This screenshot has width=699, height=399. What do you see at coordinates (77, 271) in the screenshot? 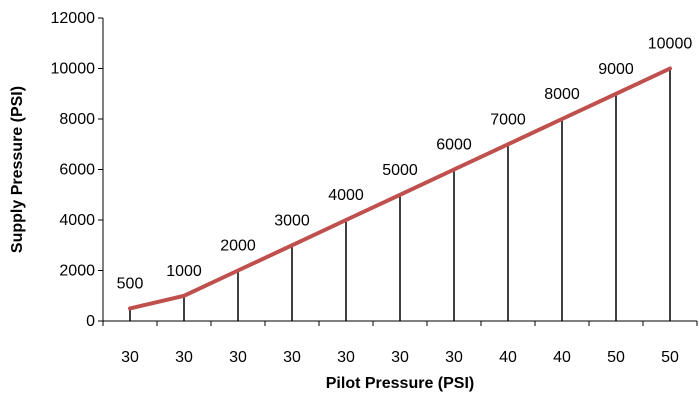
I see `y-tick-label: 2000` at bounding box center [77, 271].